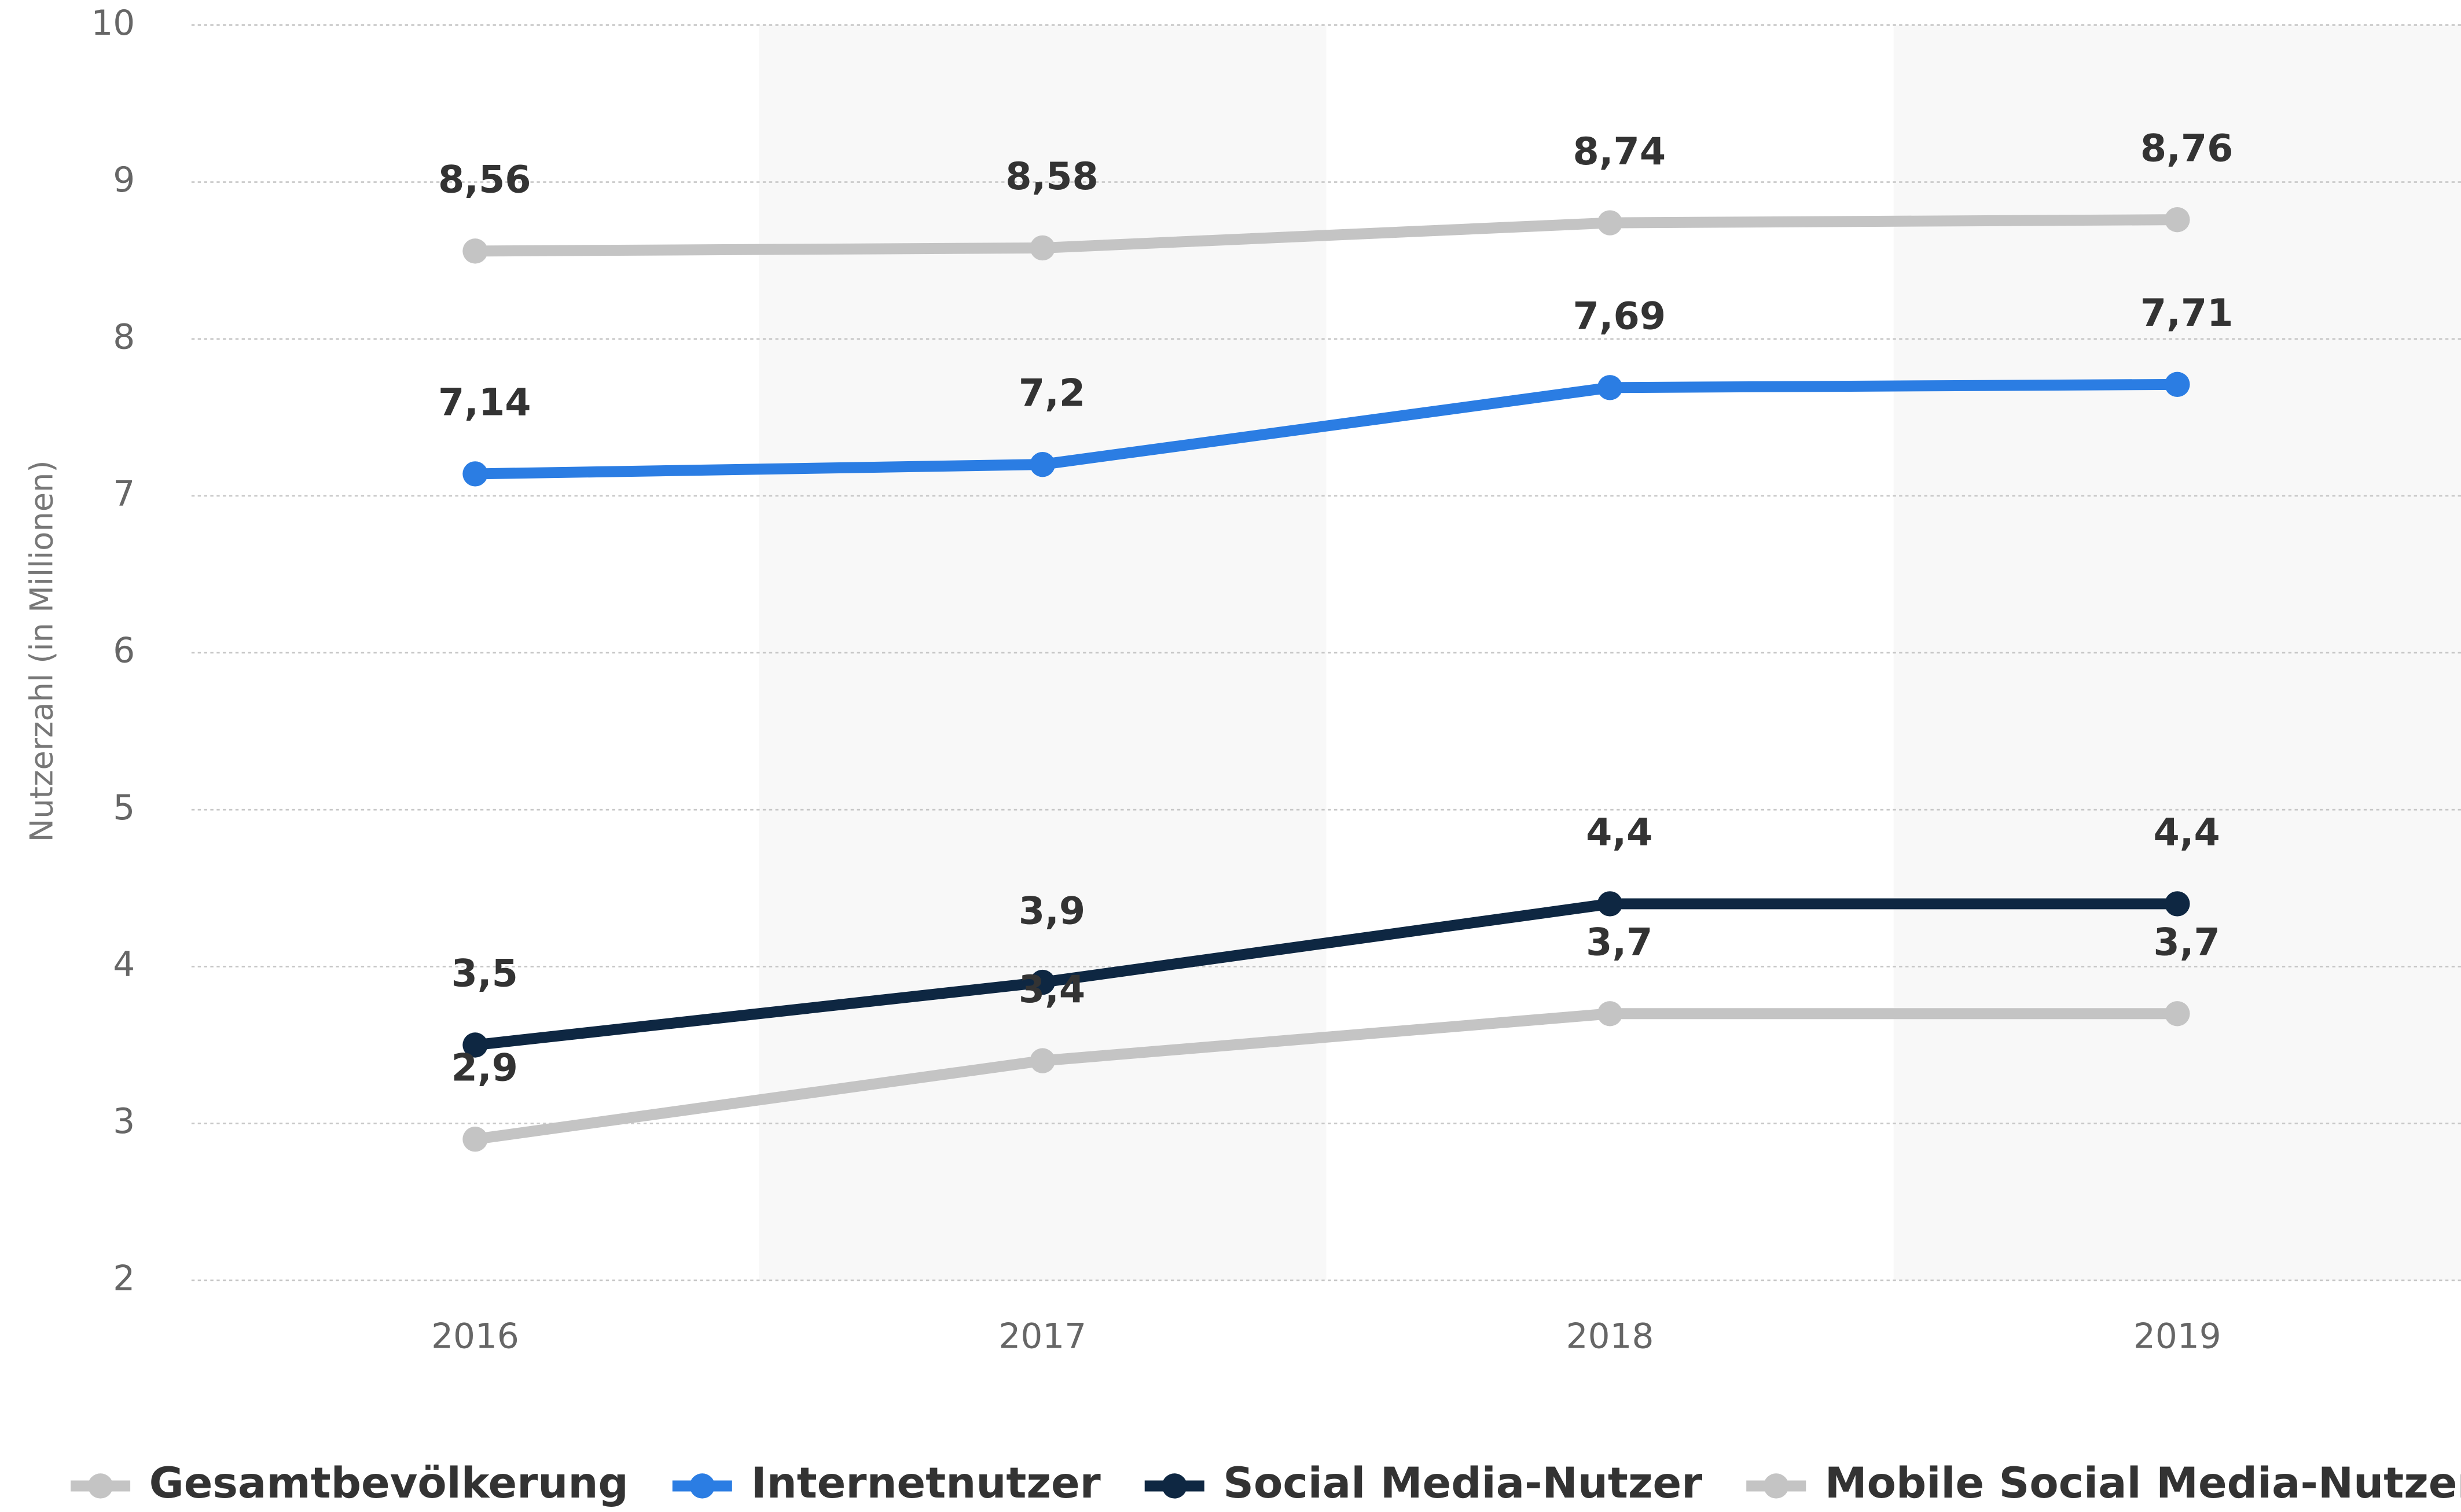  I want to click on y-tick-label: 5, so click(124, 808).